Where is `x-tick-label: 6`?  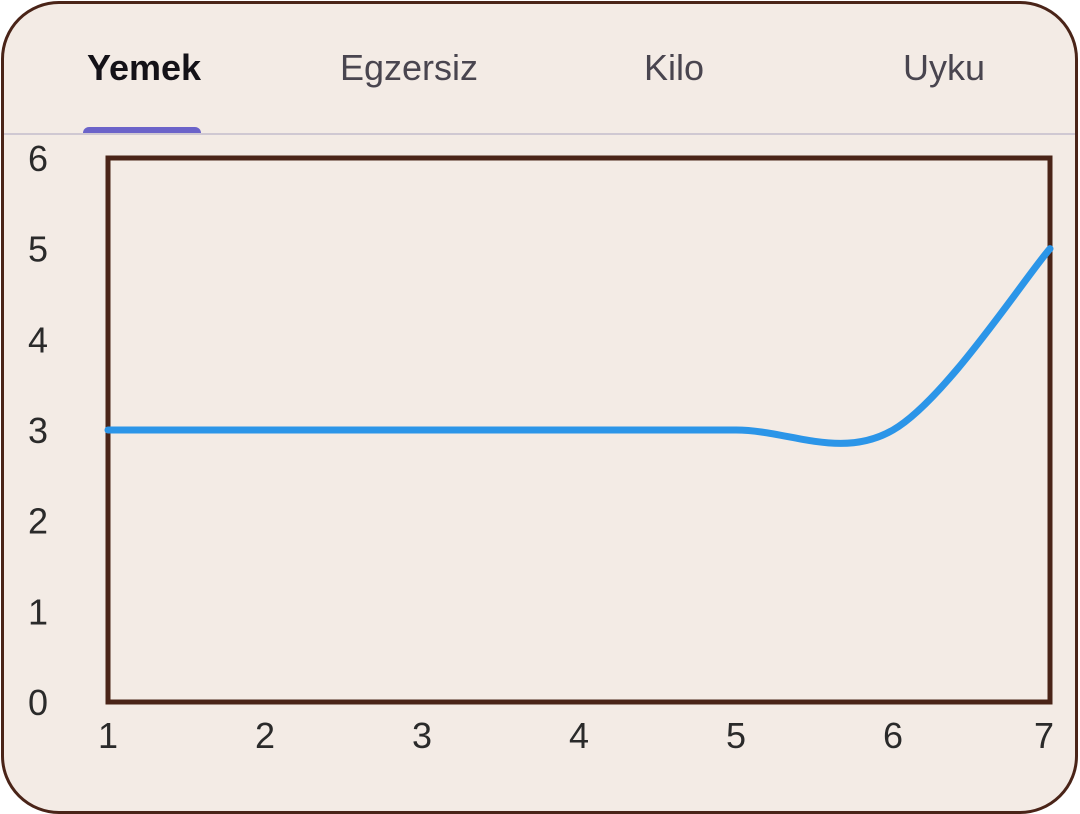
x-tick-label: 6 is located at coordinates (893, 735).